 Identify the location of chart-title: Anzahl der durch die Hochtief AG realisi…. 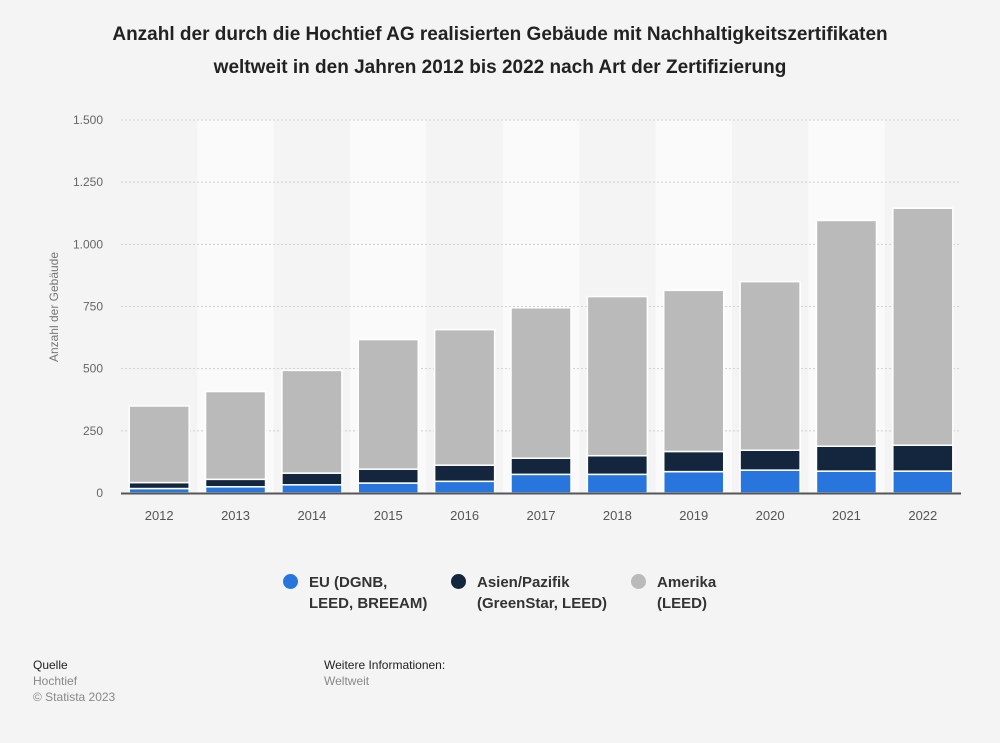
(500, 51).